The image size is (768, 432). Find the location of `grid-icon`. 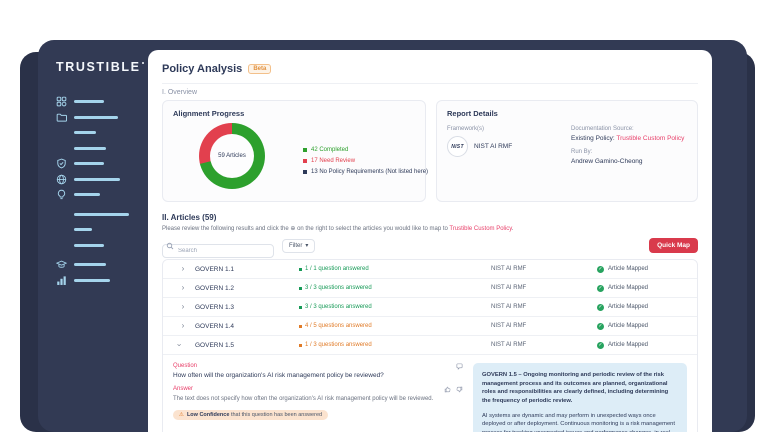

grid-icon is located at coordinates (61, 101).